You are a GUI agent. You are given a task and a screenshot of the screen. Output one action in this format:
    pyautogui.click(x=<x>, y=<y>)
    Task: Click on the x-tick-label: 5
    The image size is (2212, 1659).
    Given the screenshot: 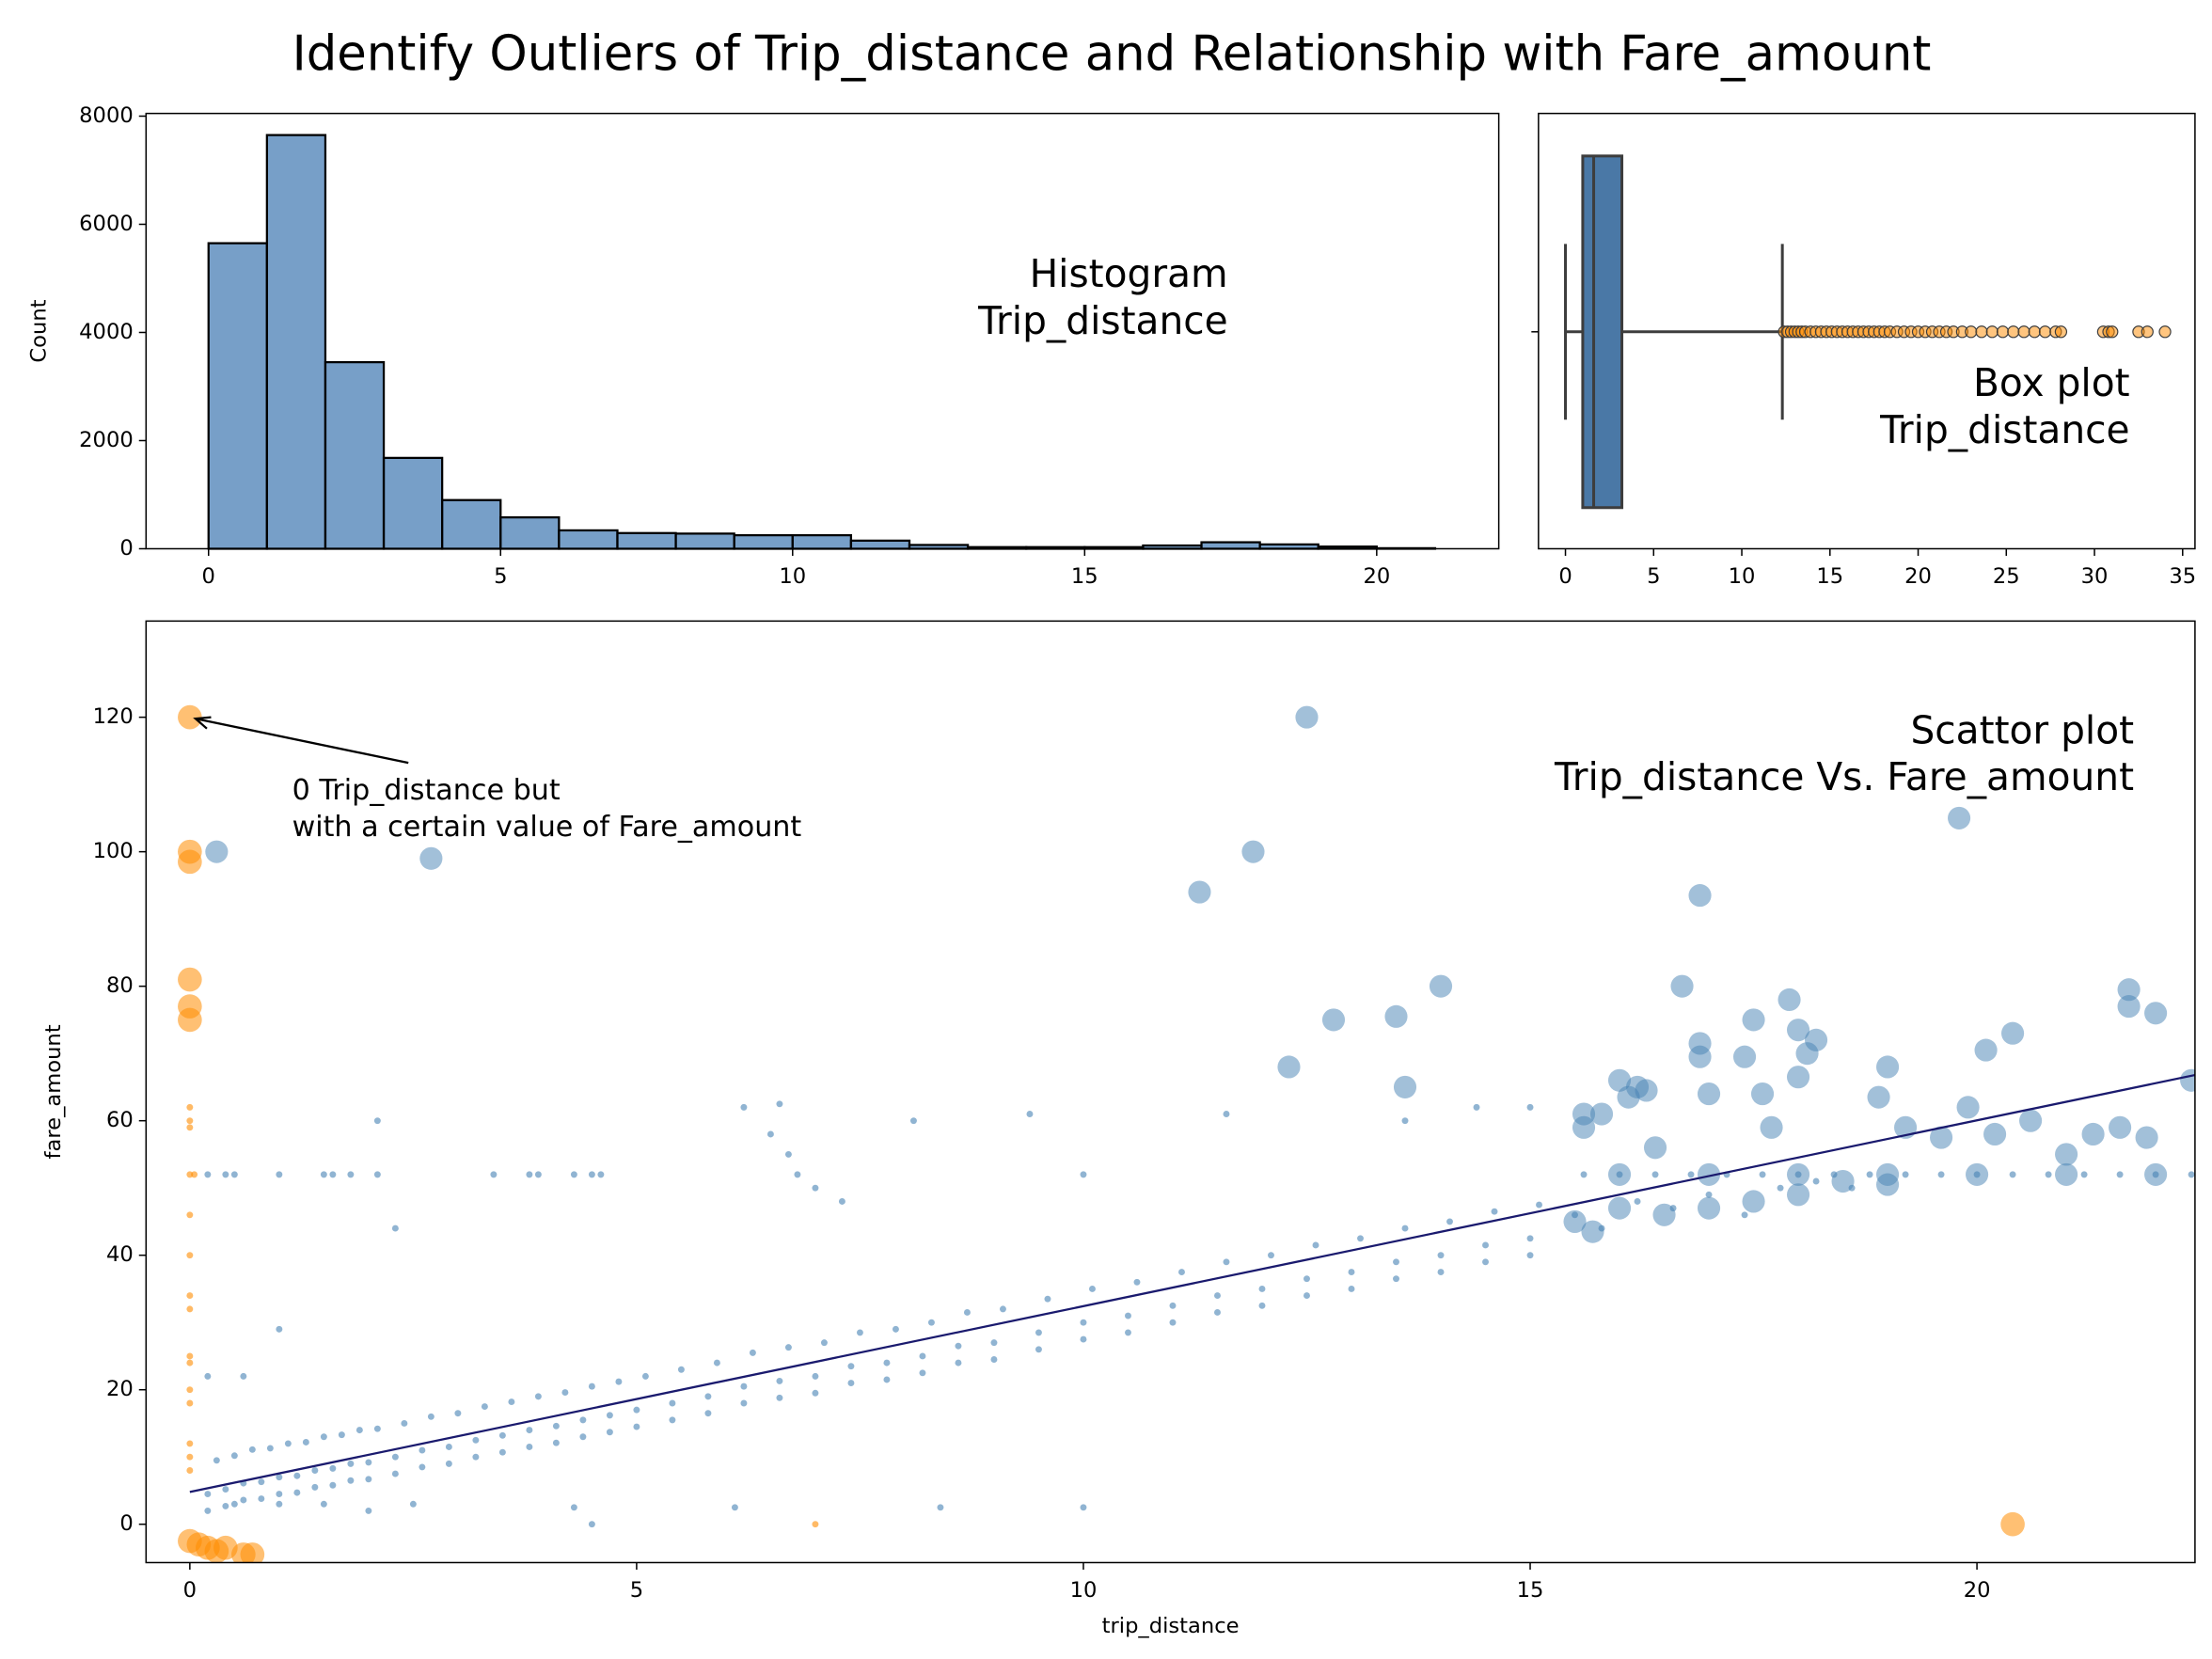 What is the action you would take?
    pyautogui.click(x=636, y=1590)
    